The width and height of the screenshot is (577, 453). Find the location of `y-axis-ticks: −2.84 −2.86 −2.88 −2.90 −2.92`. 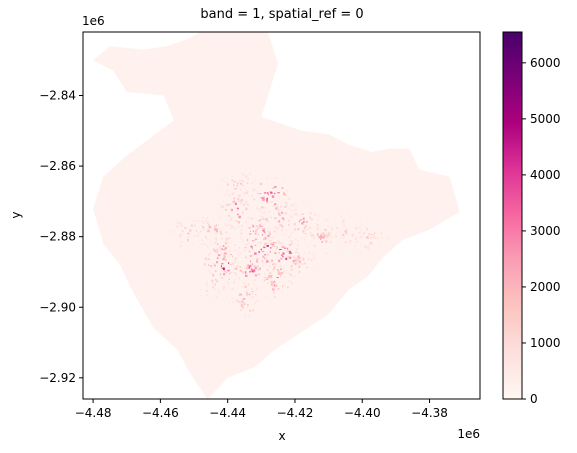

y-axis-ticks: −2.84 −2.86 −2.88 −2.90 −2.92 is located at coordinates (61, 237).